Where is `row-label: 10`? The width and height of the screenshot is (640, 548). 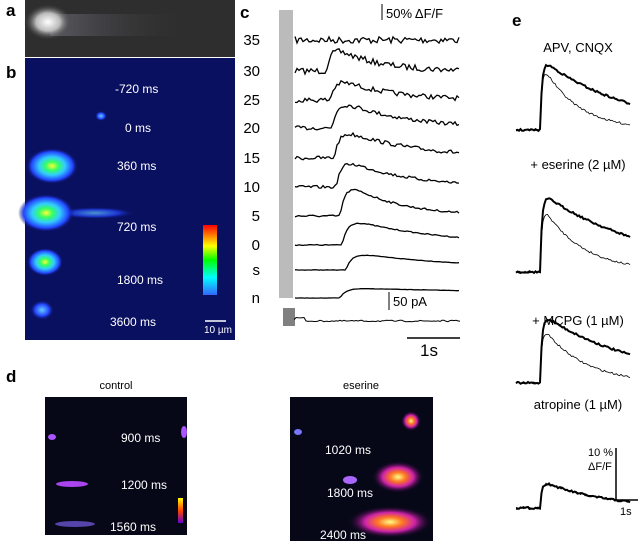
row-label: 10 is located at coordinates (251, 187).